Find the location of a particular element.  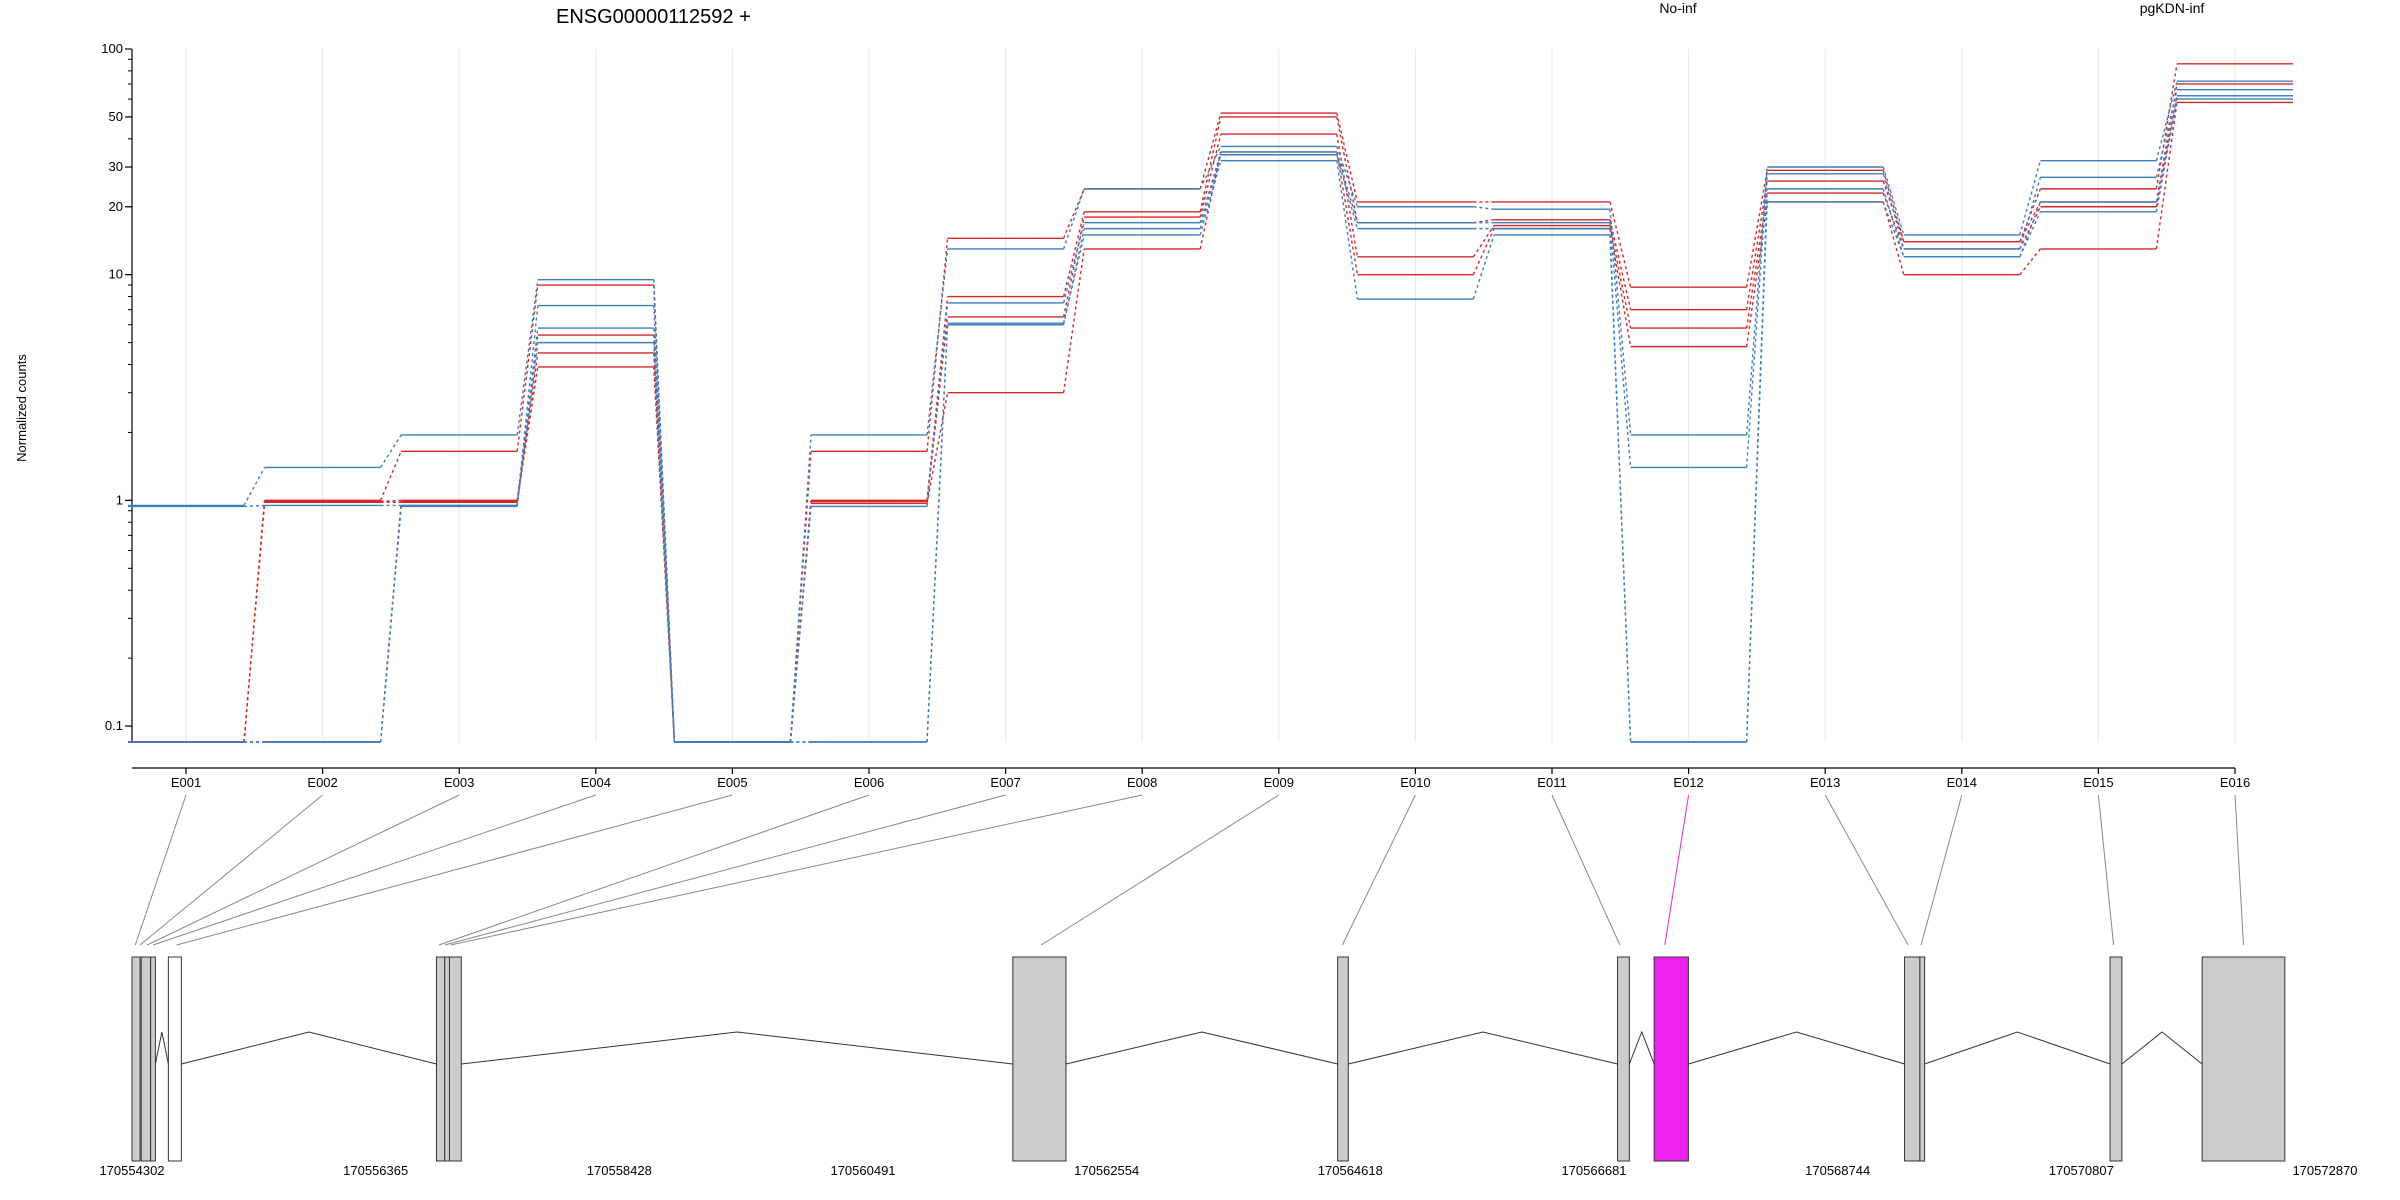

exon-e009 is located at coordinates (1039, 1059).